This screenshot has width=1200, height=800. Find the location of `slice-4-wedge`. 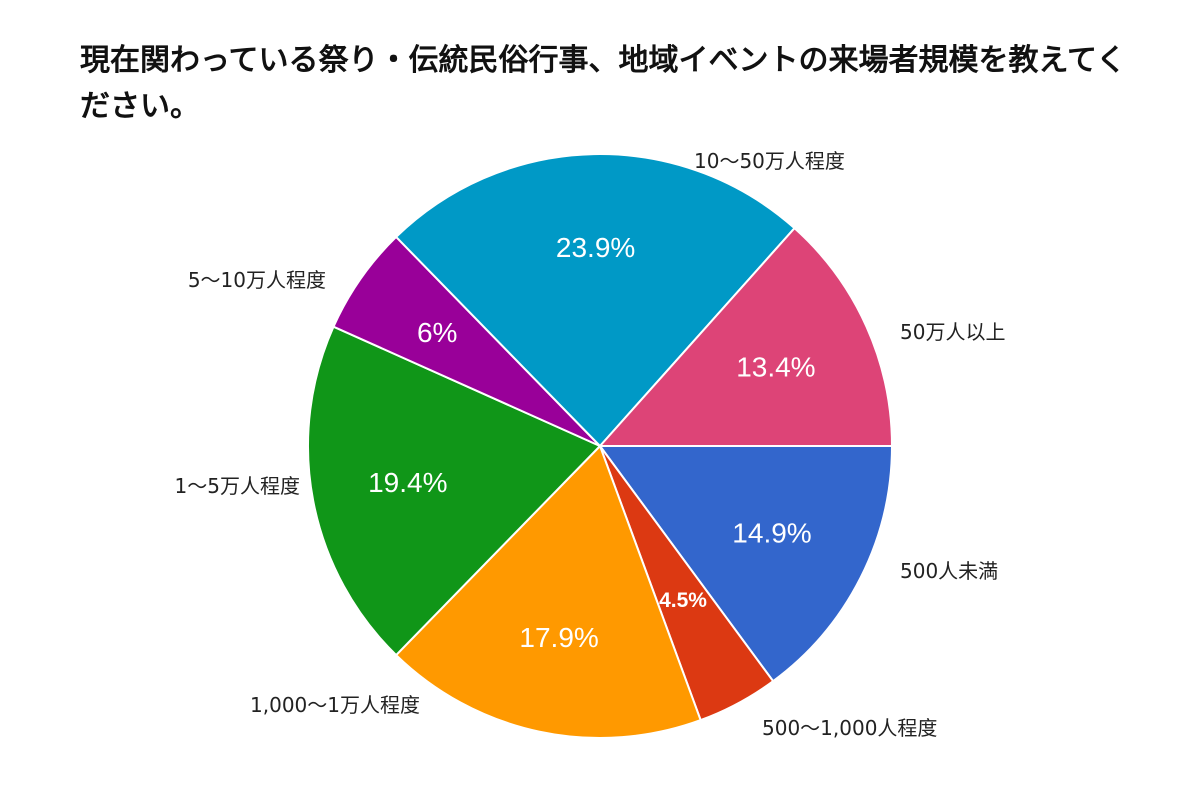

slice-4-wedge is located at coordinates (454, 491).